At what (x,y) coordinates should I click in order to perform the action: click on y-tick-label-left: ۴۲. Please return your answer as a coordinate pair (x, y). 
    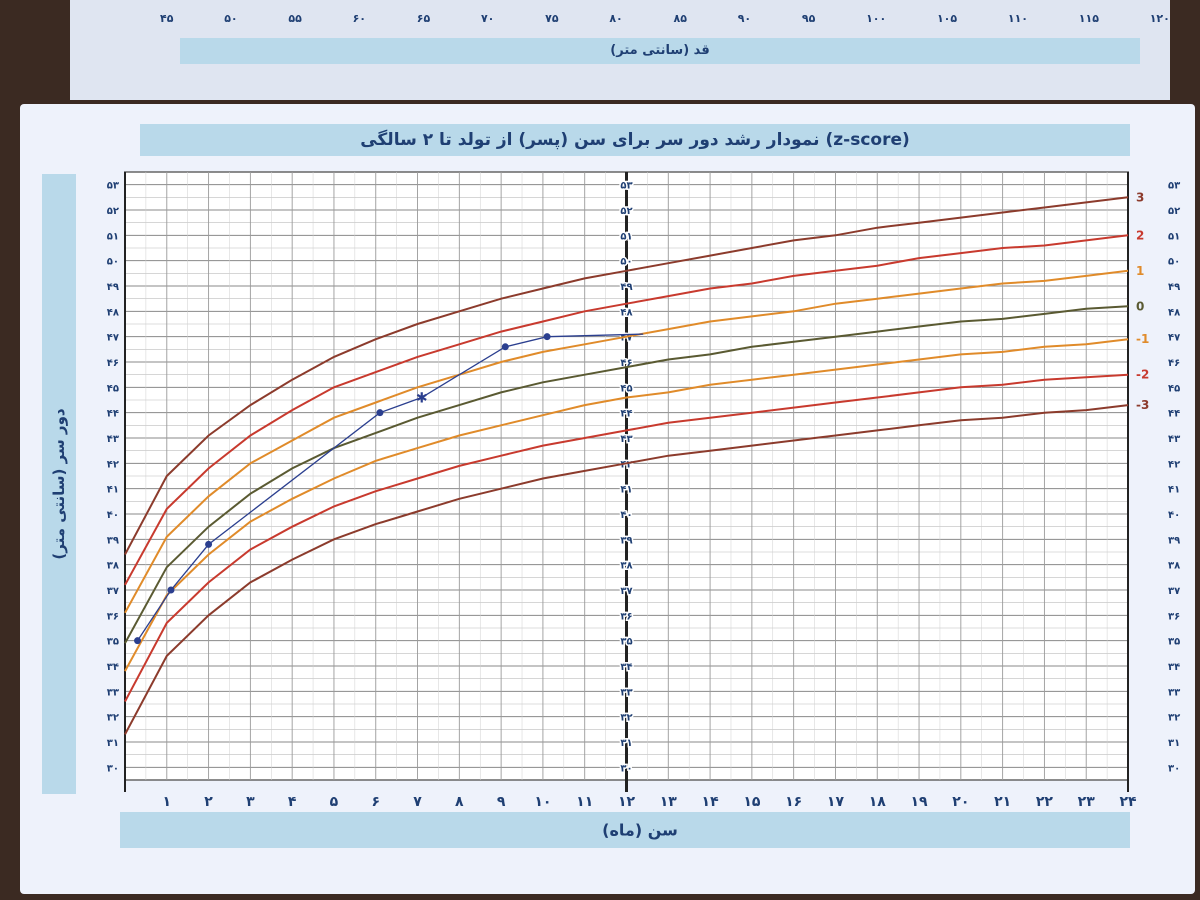
    Looking at the image, I should click on (113, 464).